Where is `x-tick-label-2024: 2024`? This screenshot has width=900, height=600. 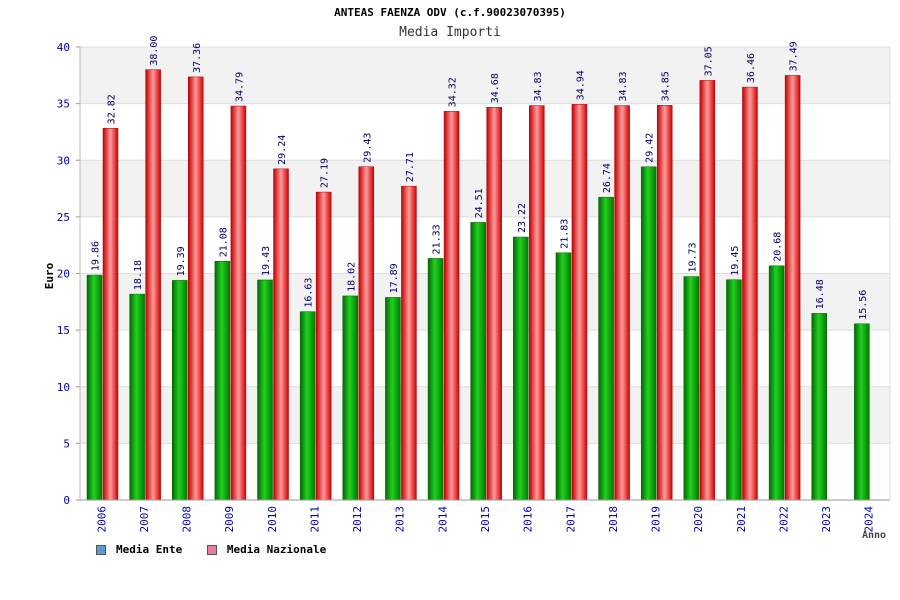 x-tick-label-2024: 2024 is located at coordinates (869, 519).